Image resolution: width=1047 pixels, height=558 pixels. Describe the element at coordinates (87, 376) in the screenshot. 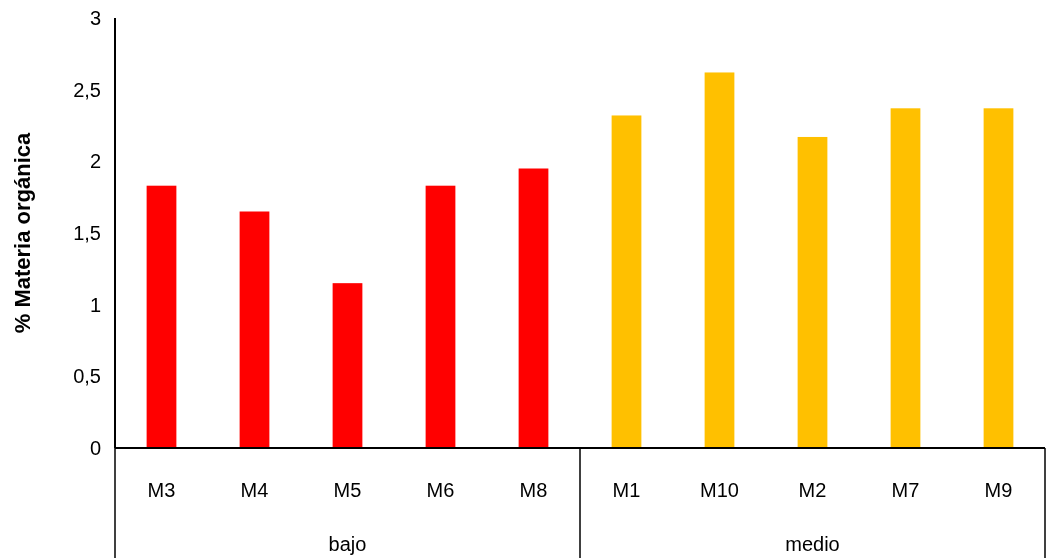

I see `y-tick-label: 0,5` at that location.